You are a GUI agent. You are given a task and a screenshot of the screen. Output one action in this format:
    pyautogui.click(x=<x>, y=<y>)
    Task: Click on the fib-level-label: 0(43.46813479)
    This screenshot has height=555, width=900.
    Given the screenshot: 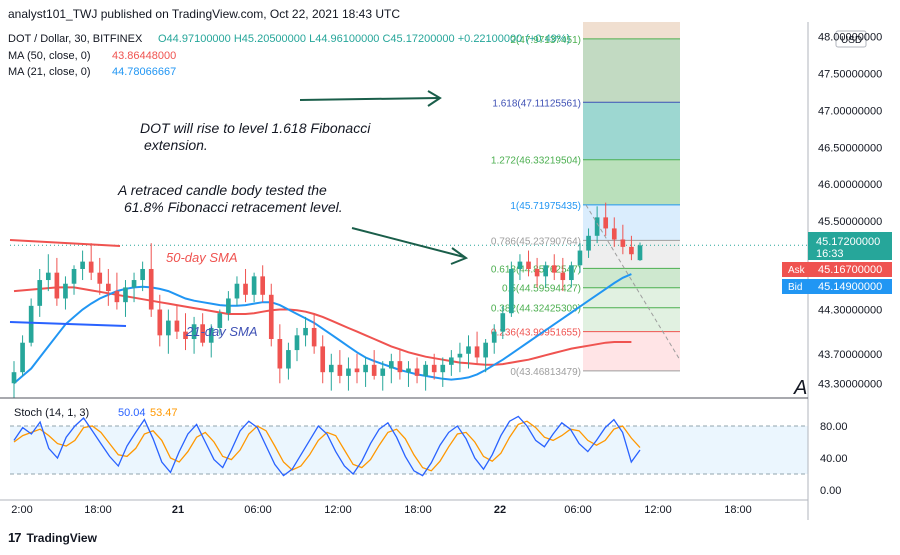 What is the action you would take?
    pyautogui.click(x=545, y=372)
    